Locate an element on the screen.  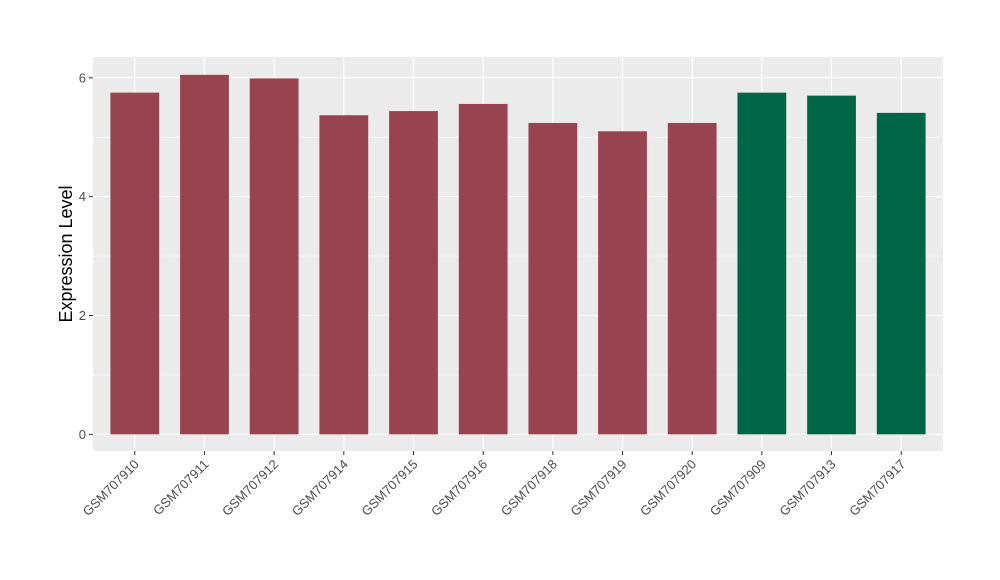
x-tick-label: GSM707910 is located at coordinates (111, 488).